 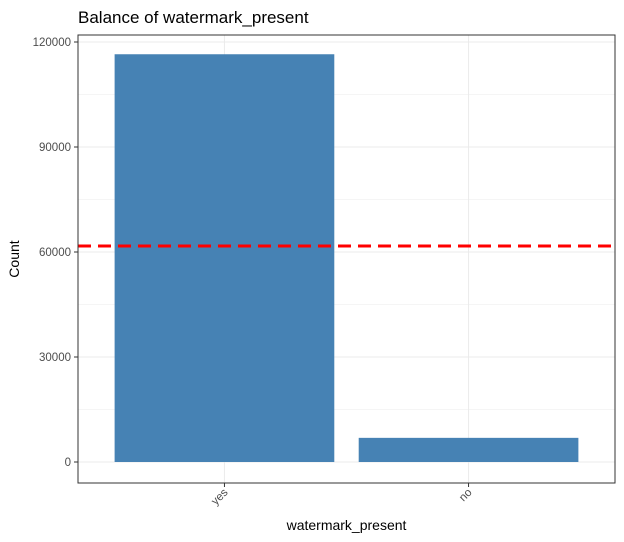 I want to click on y-axis: 0 30000 60000 90000 120000, so click(x=55, y=253).